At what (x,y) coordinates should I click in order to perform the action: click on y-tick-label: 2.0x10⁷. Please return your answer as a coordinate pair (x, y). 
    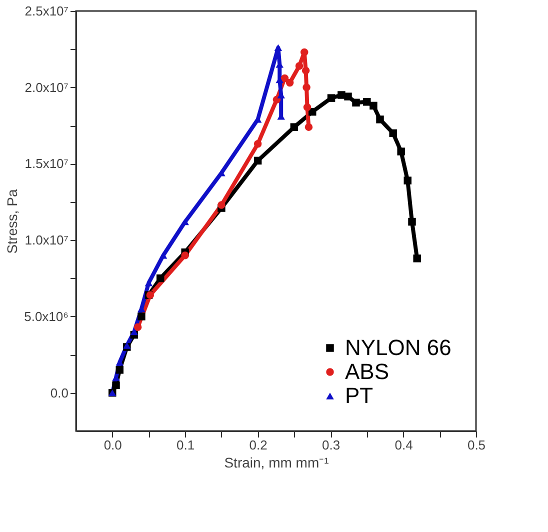
    Looking at the image, I should click on (46, 87).